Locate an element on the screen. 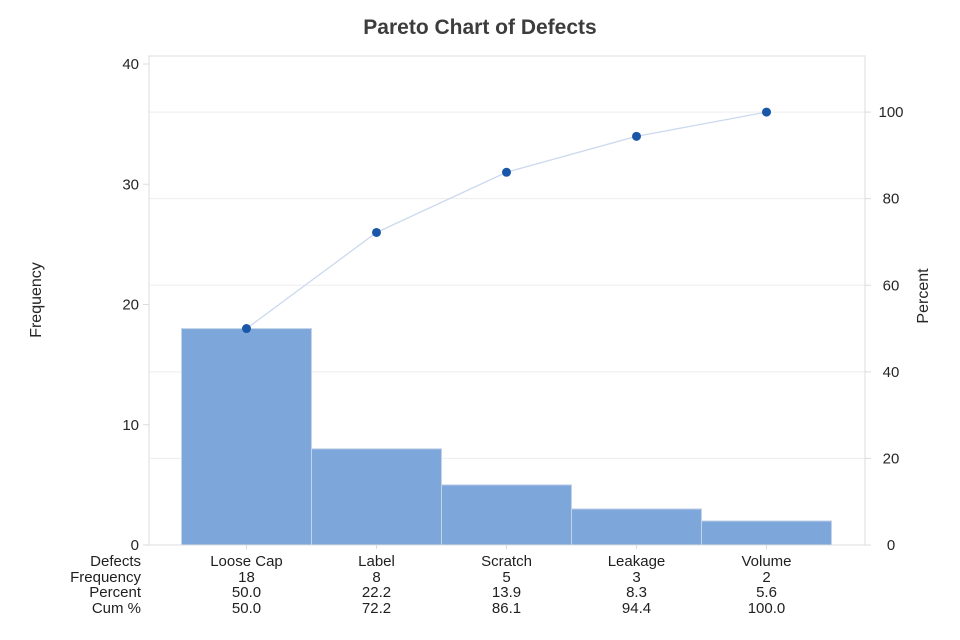 The width and height of the screenshot is (960, 640). table-row-label-frequency: Frequency is located at coordinates (105, 577).